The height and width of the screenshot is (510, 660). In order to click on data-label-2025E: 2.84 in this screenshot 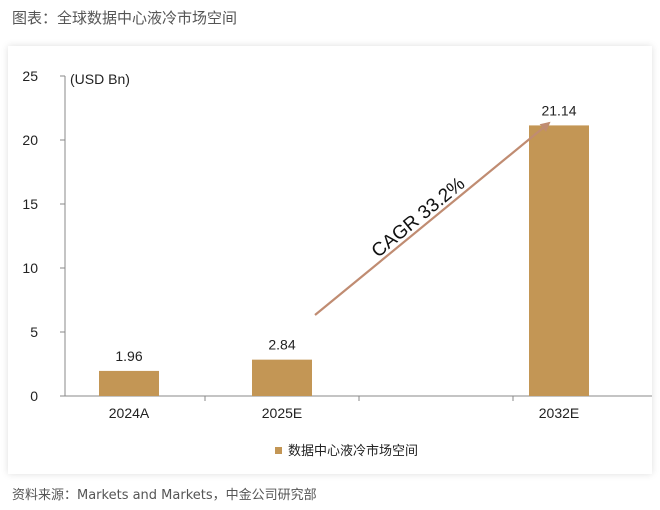, I will do `click(281, 345)`.